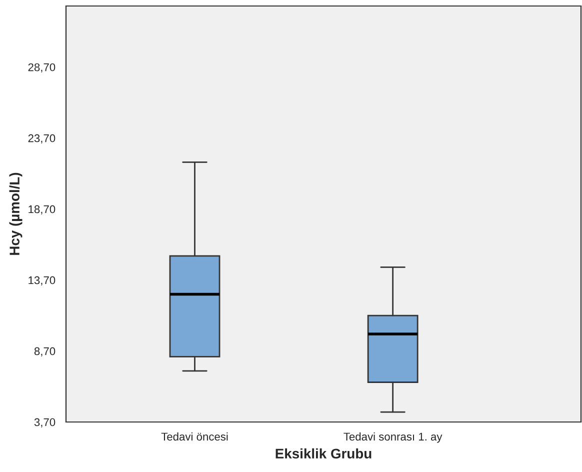 This screenshot has width=582, height=472. Describe the element at coordinates (393, 437) in the screenshot. I see `x-tick-label: Tedavi sonrası 1. ay` at that location.